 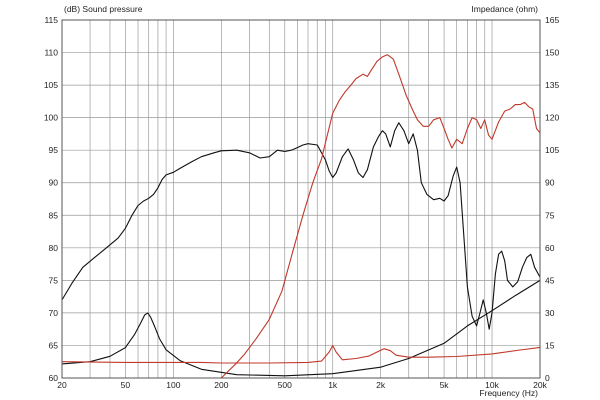 What do you see at coordinates (445, 385) in the screenshot?
I see `x-tick-label: 5k` at bounding box center [445, 385].